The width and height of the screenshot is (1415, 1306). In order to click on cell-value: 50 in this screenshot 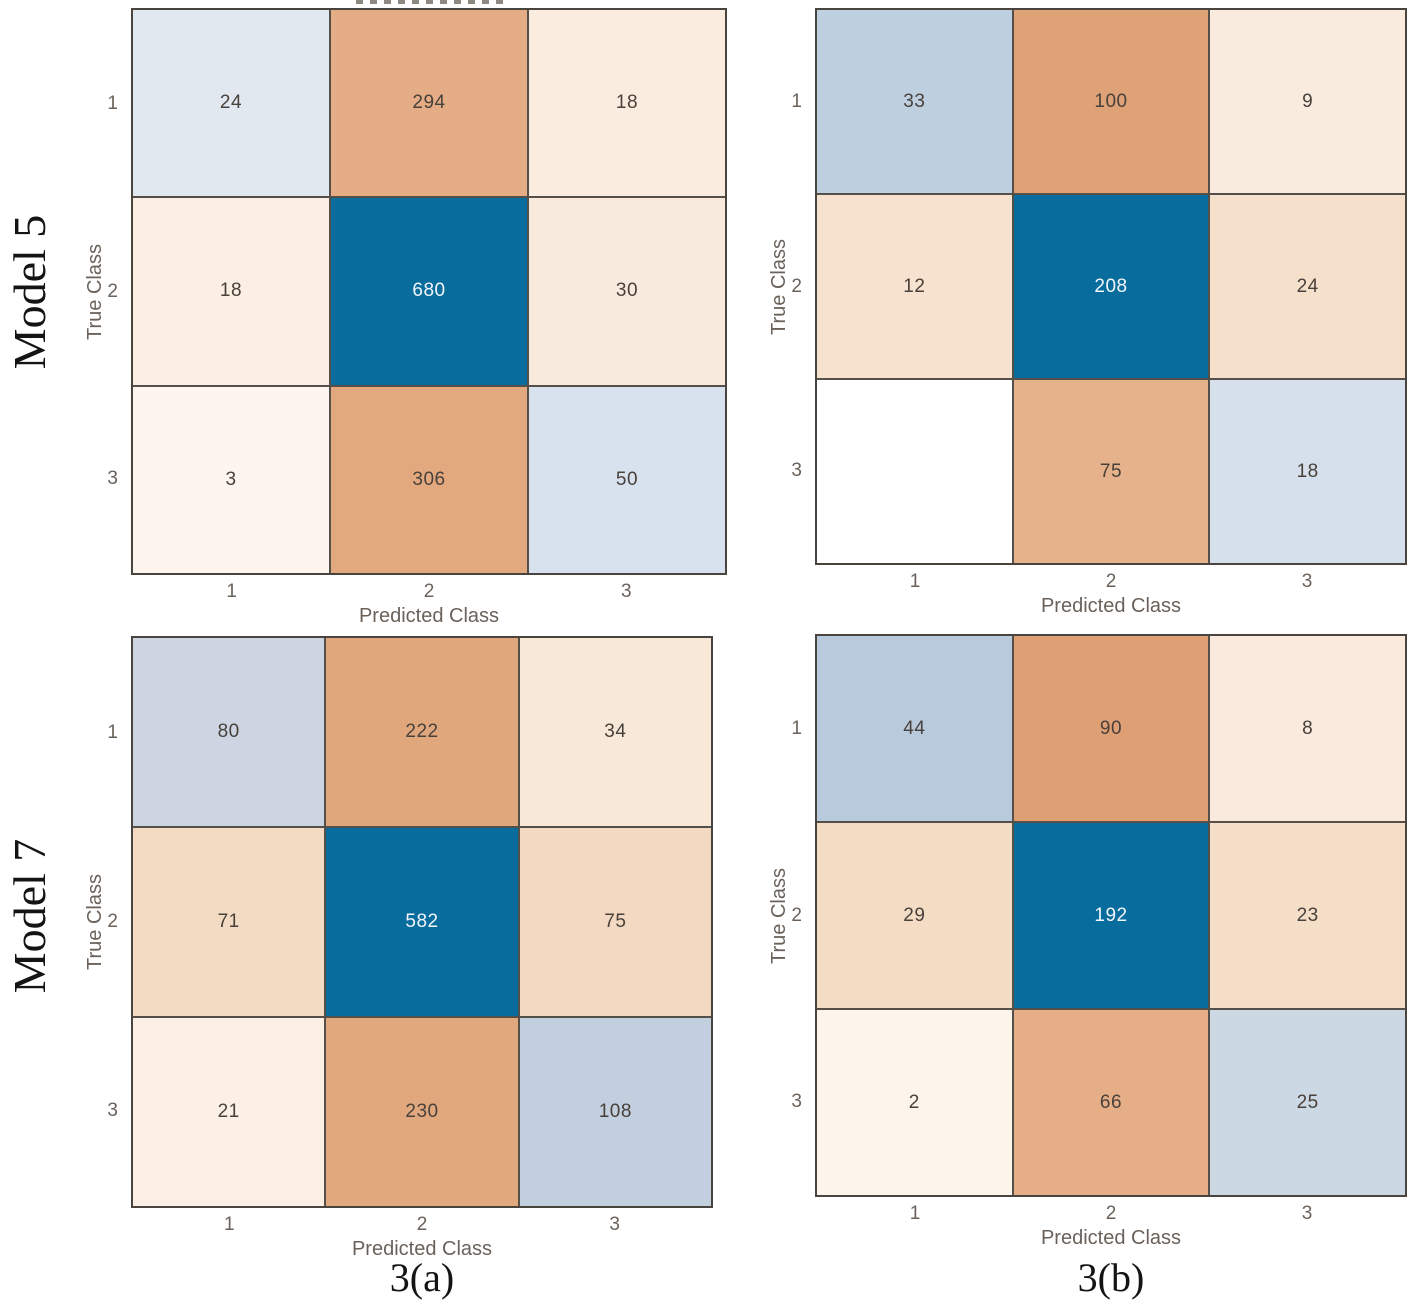, I will do `click(627, 479)`.